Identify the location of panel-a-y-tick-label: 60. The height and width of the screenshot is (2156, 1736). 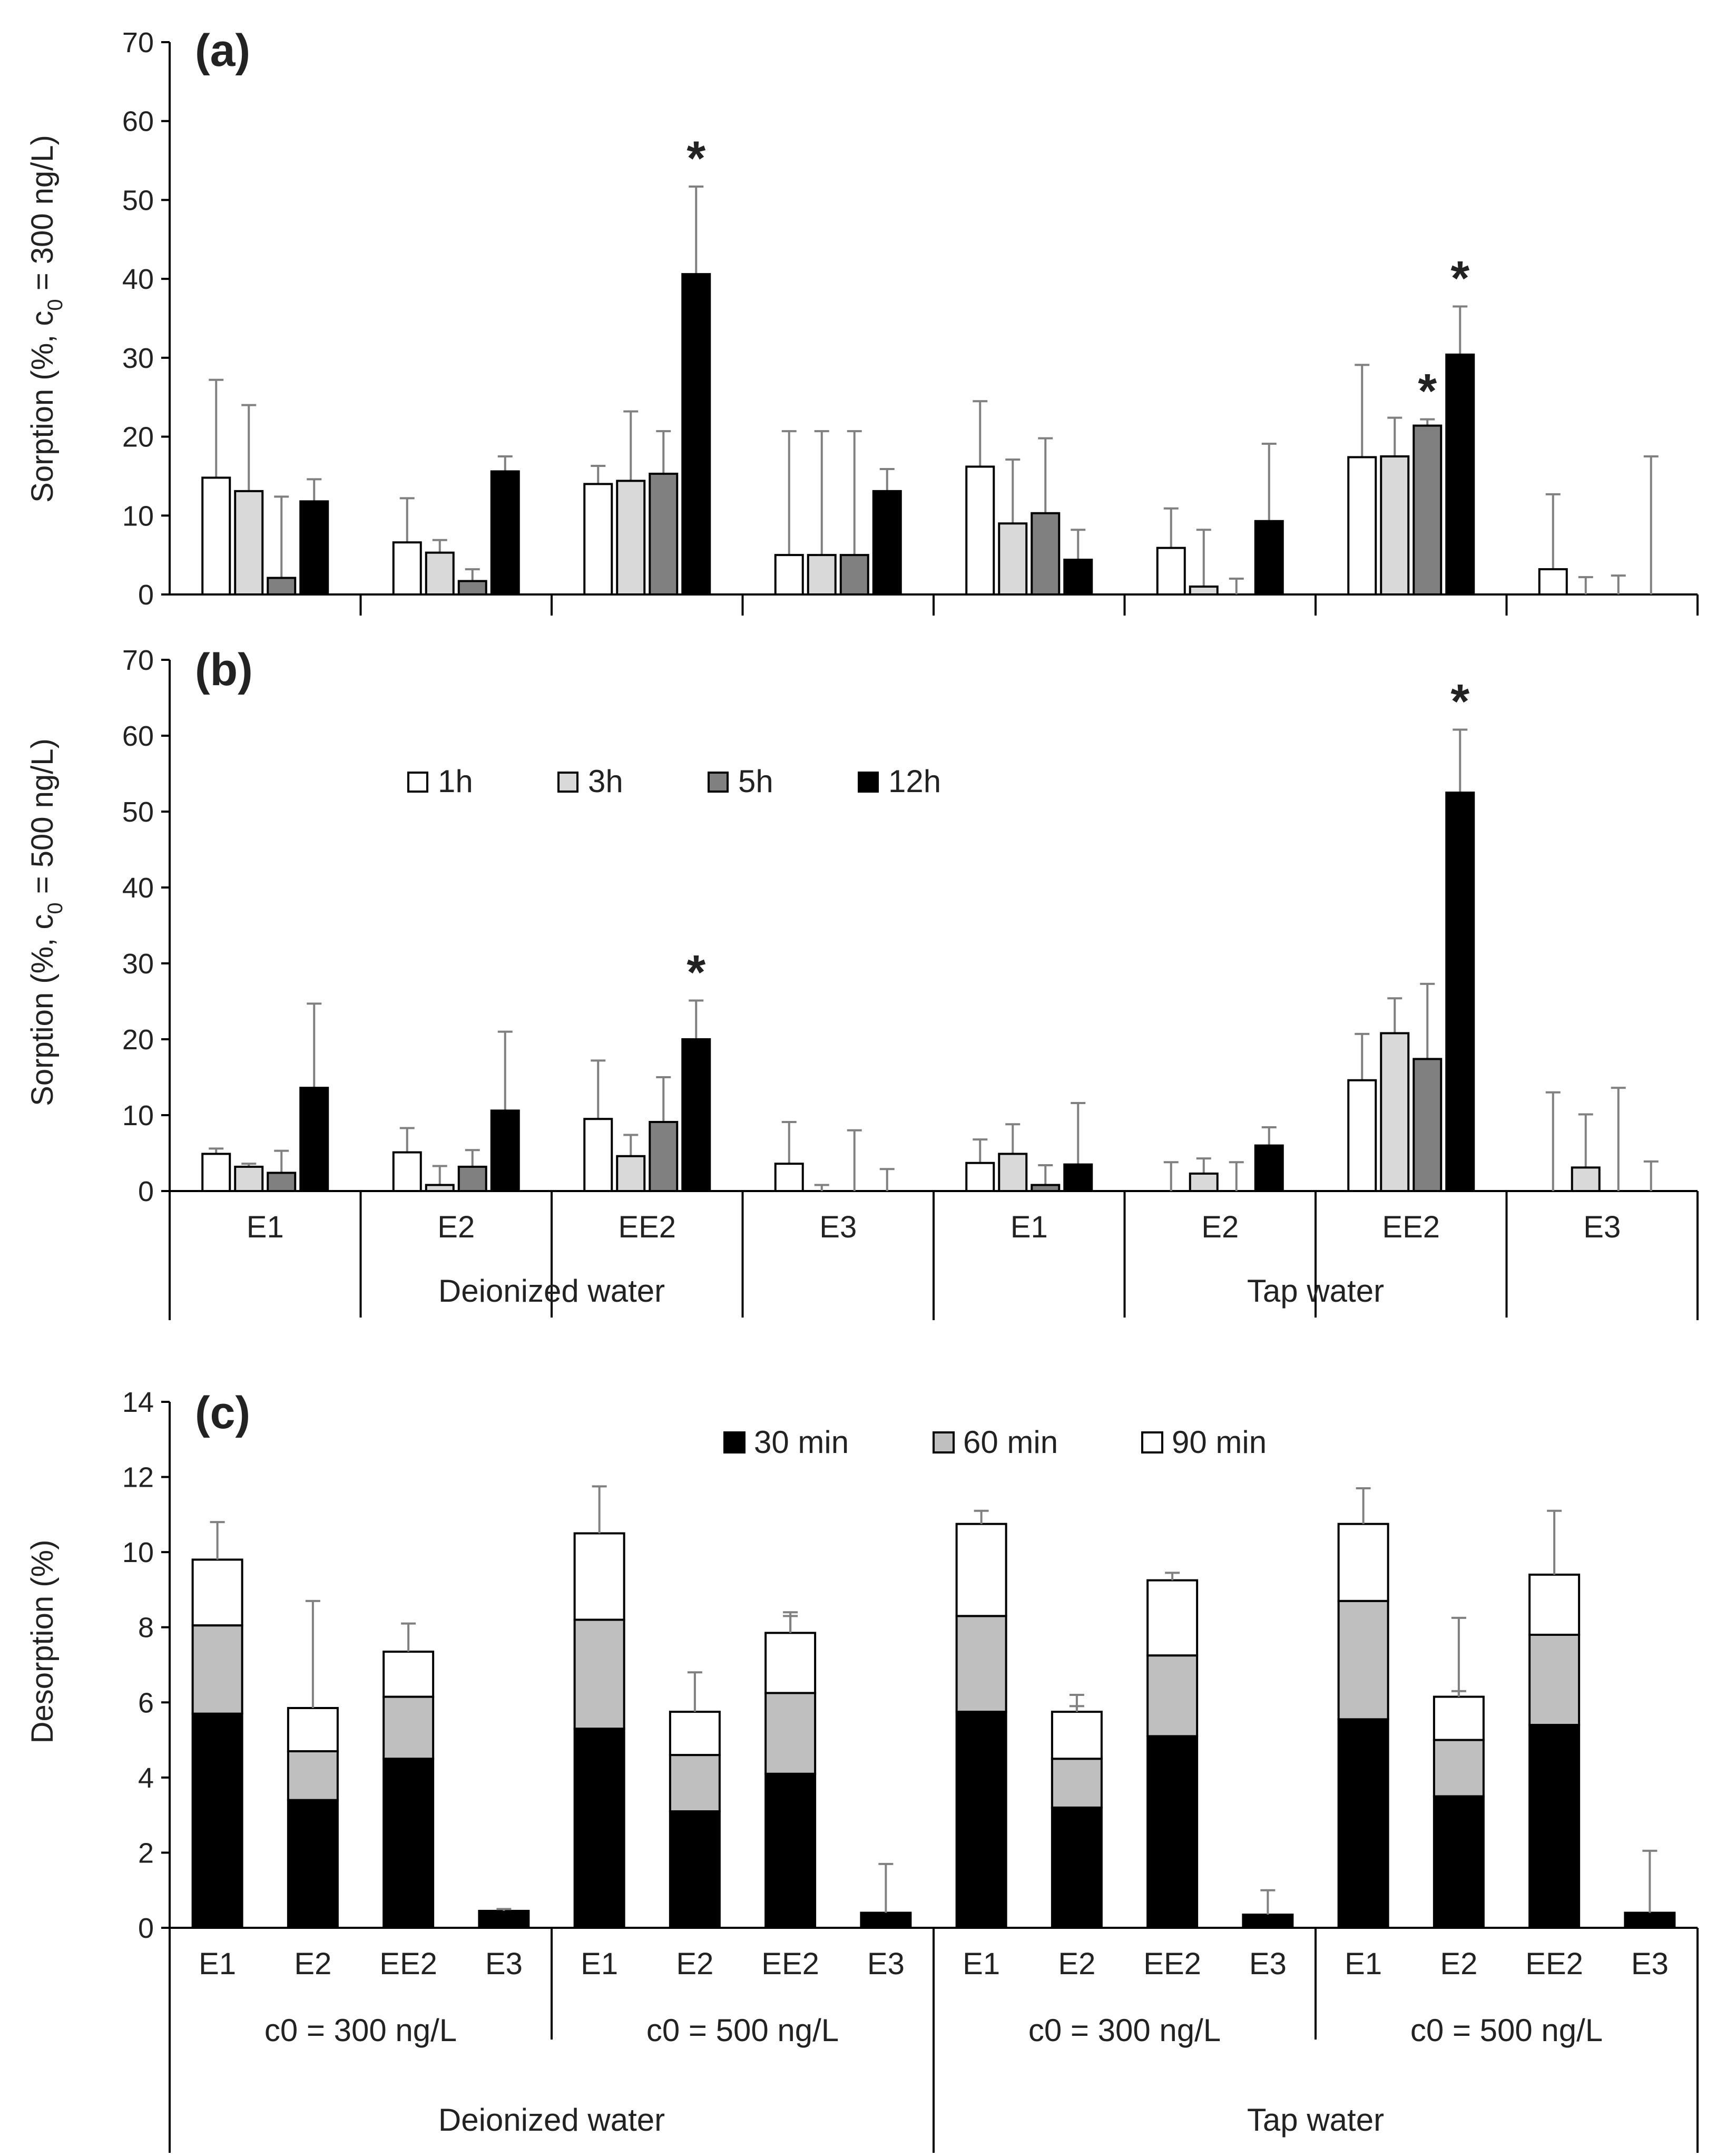
(138, 122).